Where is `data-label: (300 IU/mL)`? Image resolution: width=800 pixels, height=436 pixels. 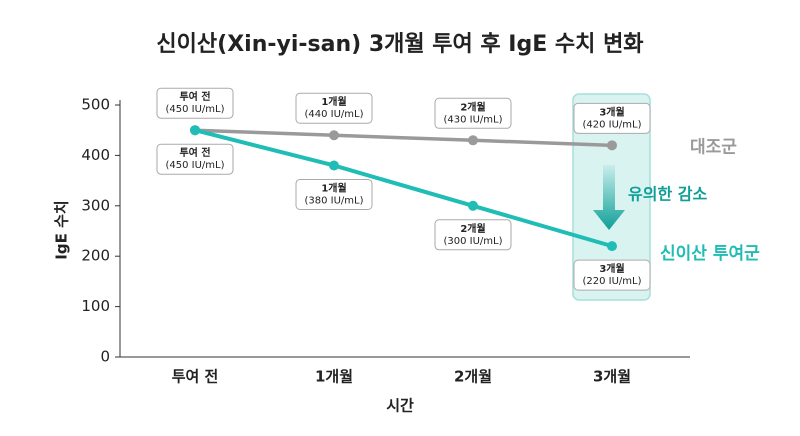 data-label: (300 IU/mL) is located at coordinates (472, 241).